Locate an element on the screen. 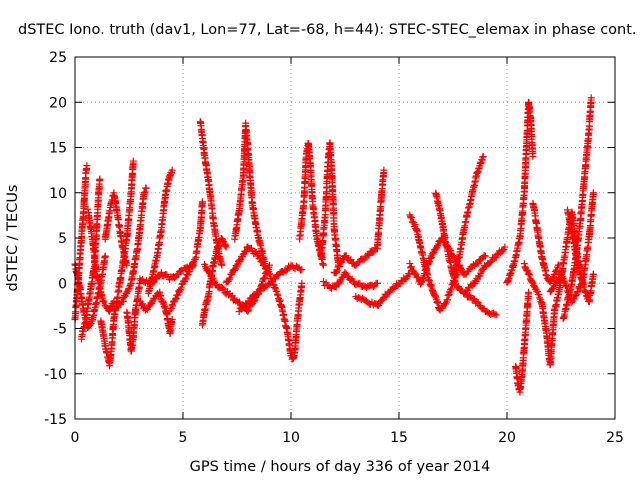 The height and width of the screenshot is (480, 640). x-tick-label: 0 is located at coordinates (75, 438).